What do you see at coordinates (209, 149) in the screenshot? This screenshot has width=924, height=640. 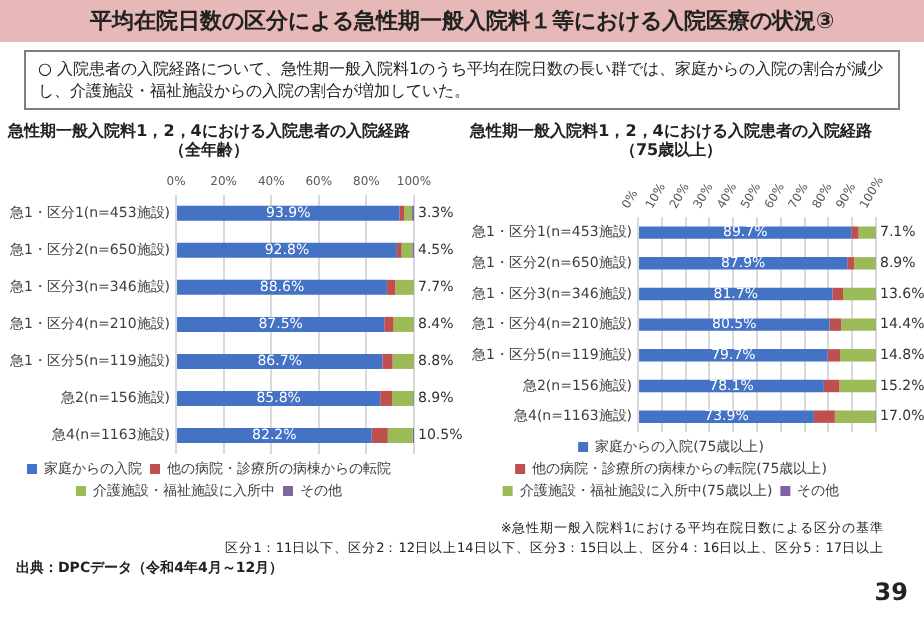 I see `chart-subtitle: （全年齢）` at bounding box center [209, 149].